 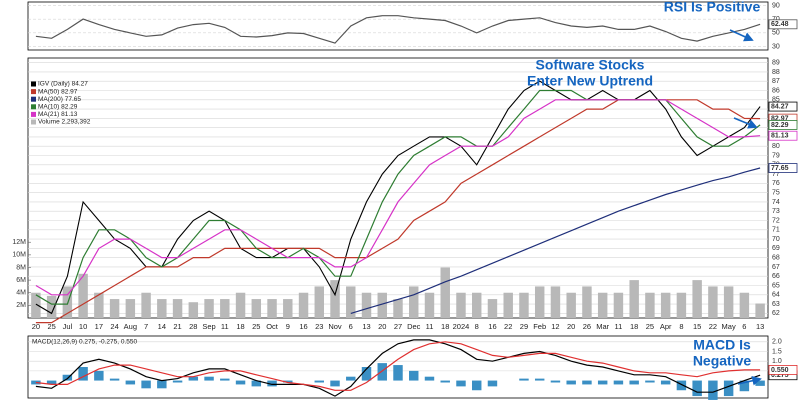 What do you see at coordinates (64, 122) in the screenshot?
I see `legend-label: Volume 2,293,392` at bounding box center [64, 122].